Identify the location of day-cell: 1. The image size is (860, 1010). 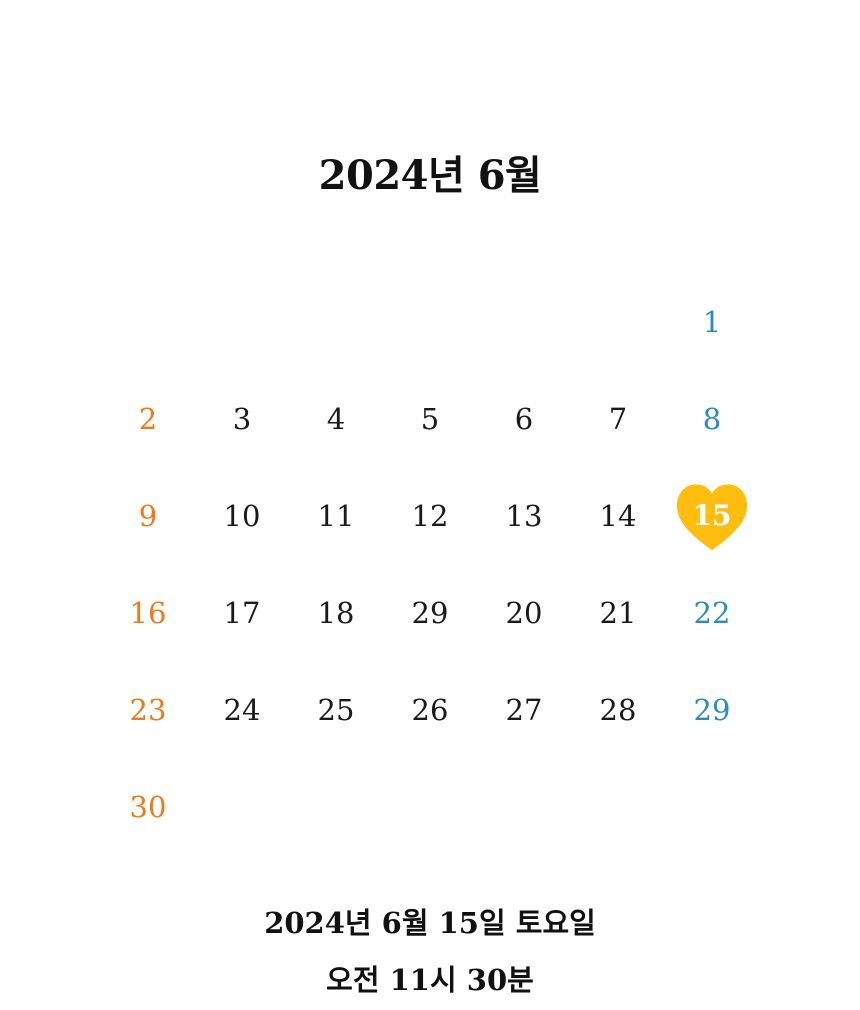
(712, 321).